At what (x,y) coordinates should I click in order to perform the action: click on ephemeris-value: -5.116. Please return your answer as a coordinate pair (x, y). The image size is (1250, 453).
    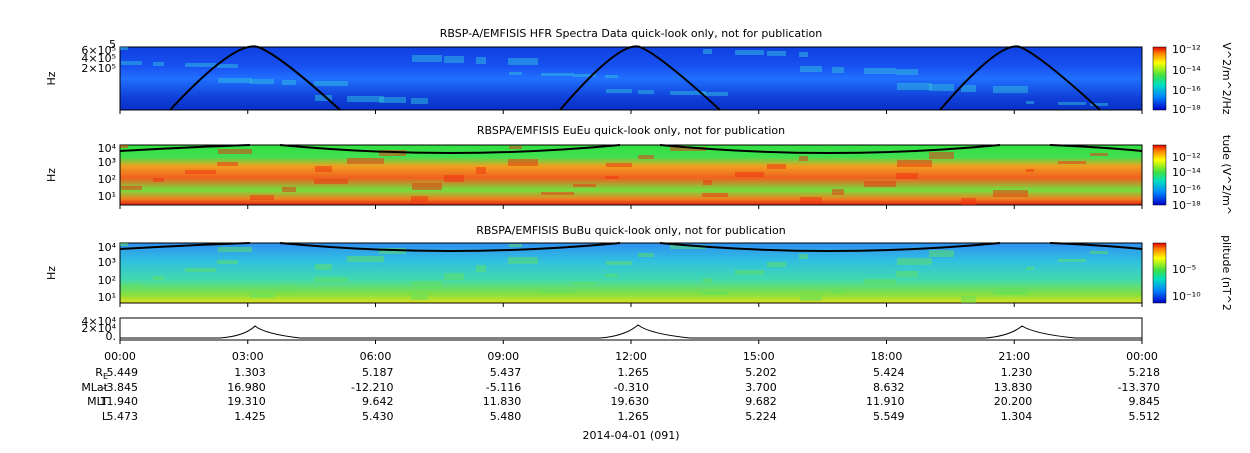
    Looking at the image, I should click on (503, 387).